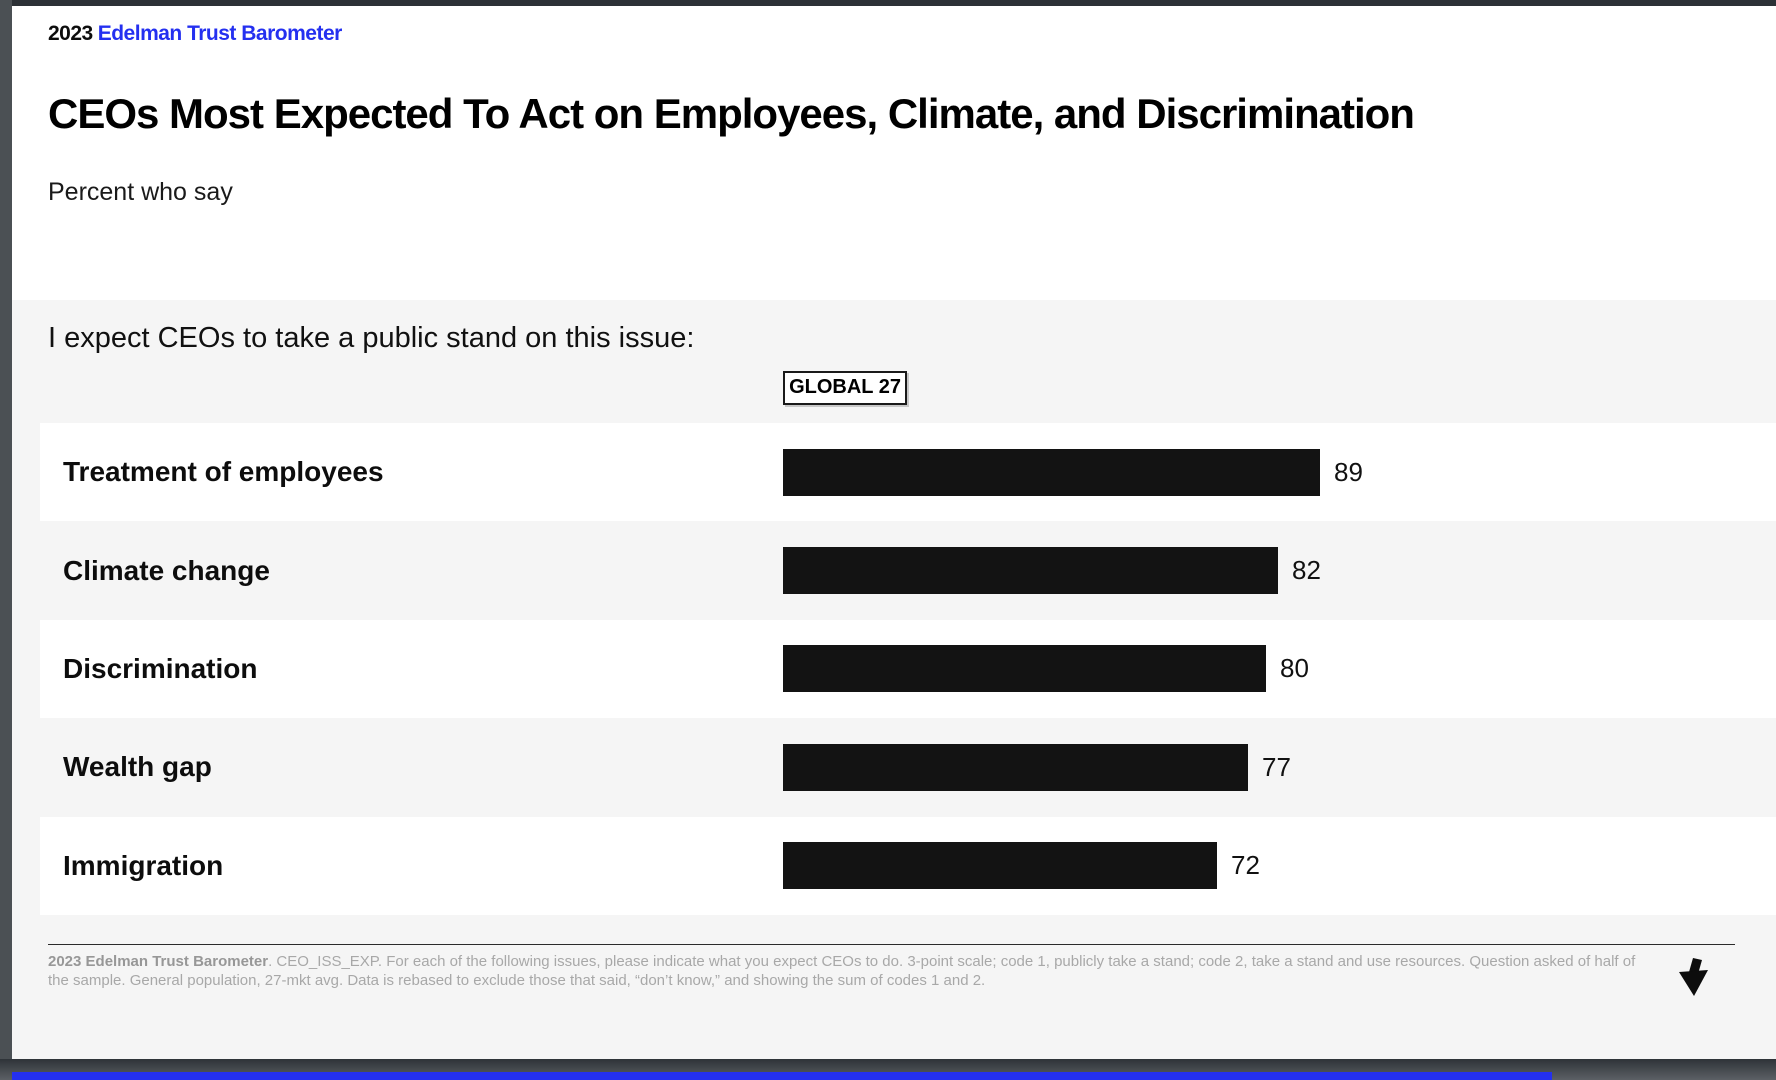 The image size is (1776, 1080). I want to click on logo-brand: Edelman Trust Barometer, so click(220, 33).